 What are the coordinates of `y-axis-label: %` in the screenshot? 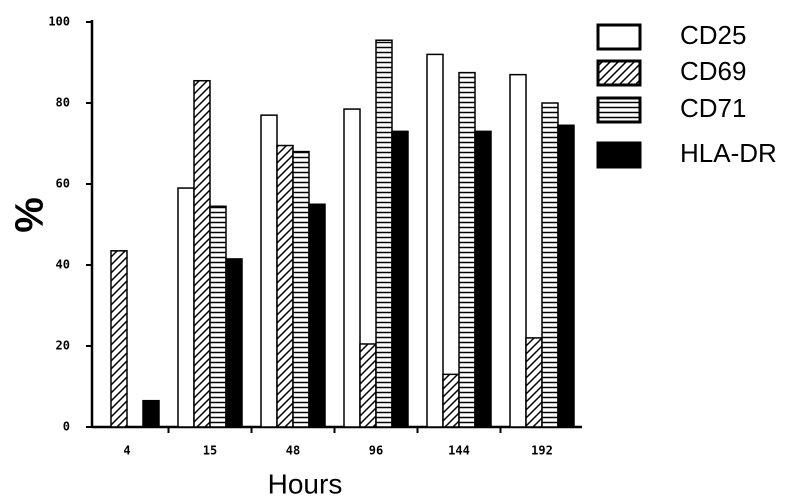 It's located at (30, 215).